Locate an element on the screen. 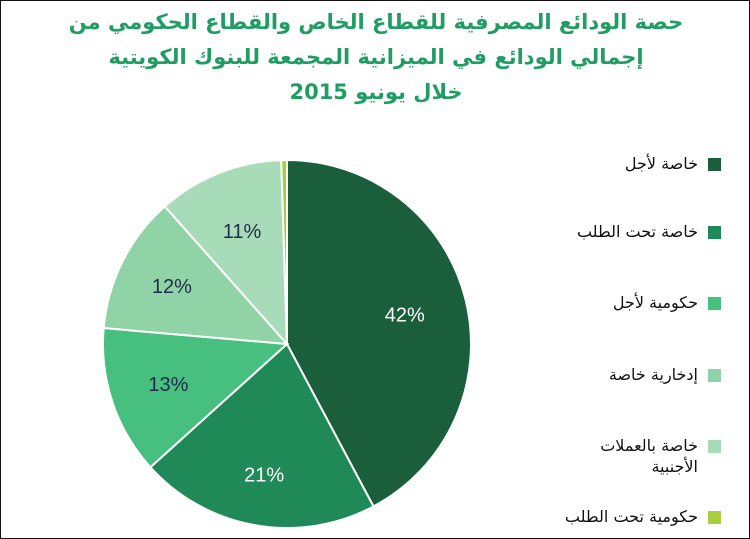 The image size is (750, 539). legend-item-private-term: خاصة لأجل is located at coordinates (596, 163).